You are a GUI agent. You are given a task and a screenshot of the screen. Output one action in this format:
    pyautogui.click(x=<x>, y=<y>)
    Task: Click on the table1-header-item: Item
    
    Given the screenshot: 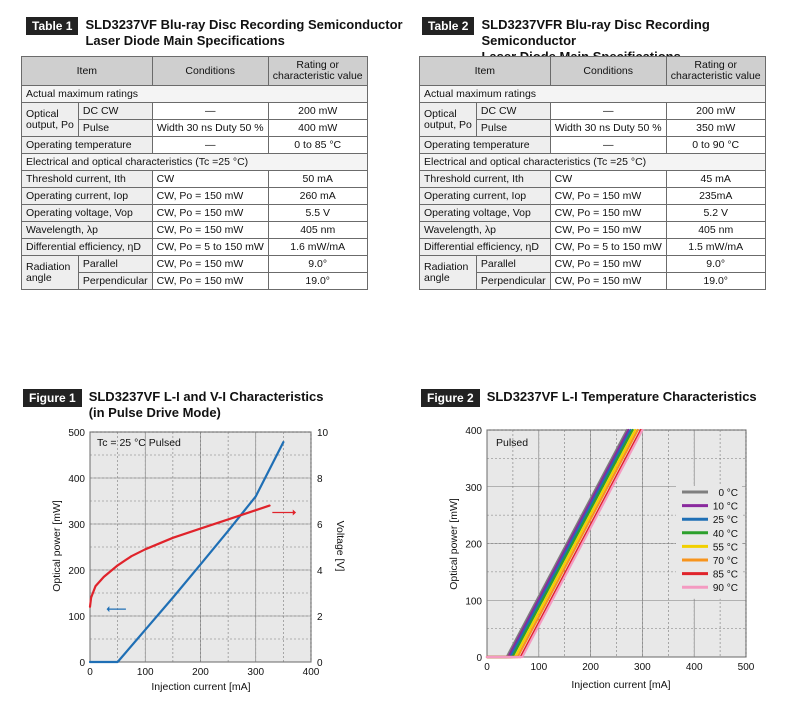 What is the action you would take?
    pyautogui.click(x=87, y=71)
    